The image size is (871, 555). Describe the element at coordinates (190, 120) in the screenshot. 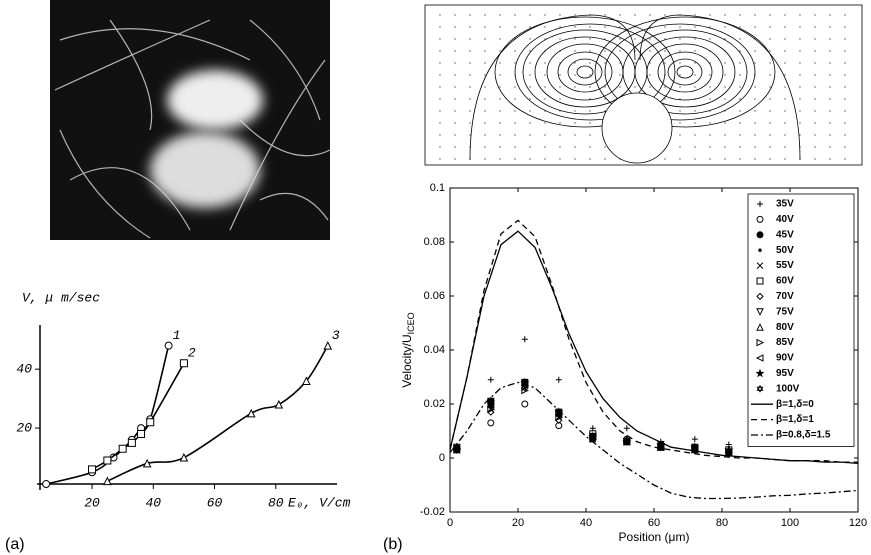

I see `micrograph` at that location.